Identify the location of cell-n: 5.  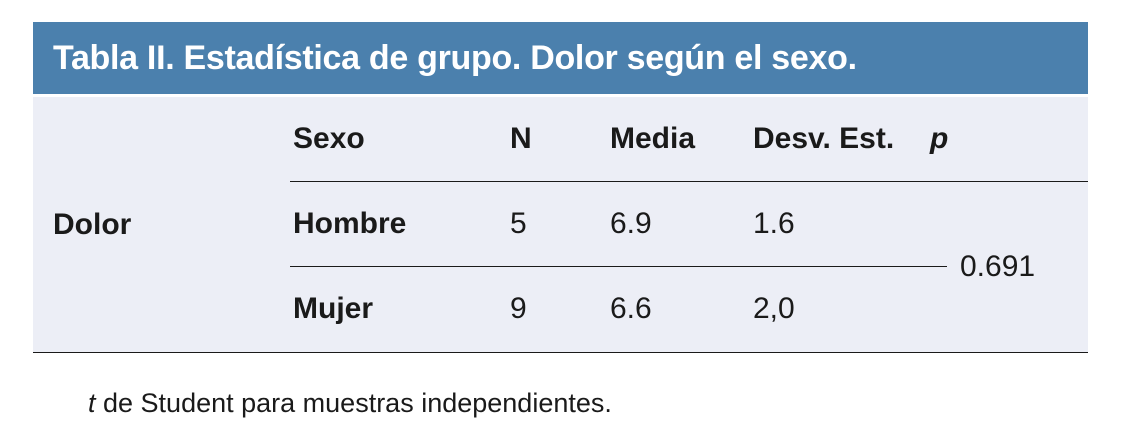
(518, 223).